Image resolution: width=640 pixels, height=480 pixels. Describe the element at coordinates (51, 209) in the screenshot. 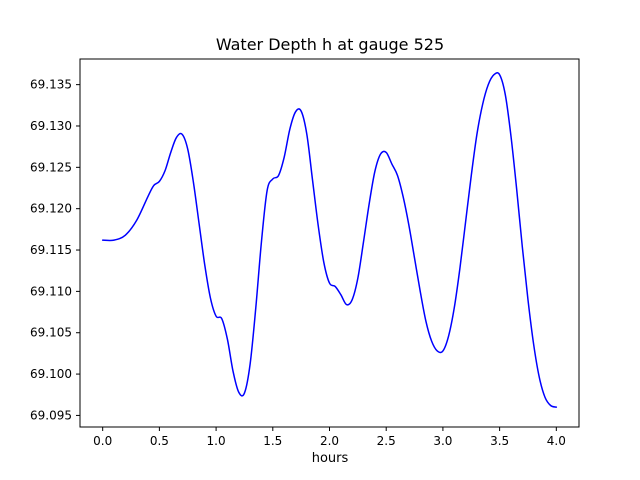

I see `y-tick-label: 69.120` at that location.